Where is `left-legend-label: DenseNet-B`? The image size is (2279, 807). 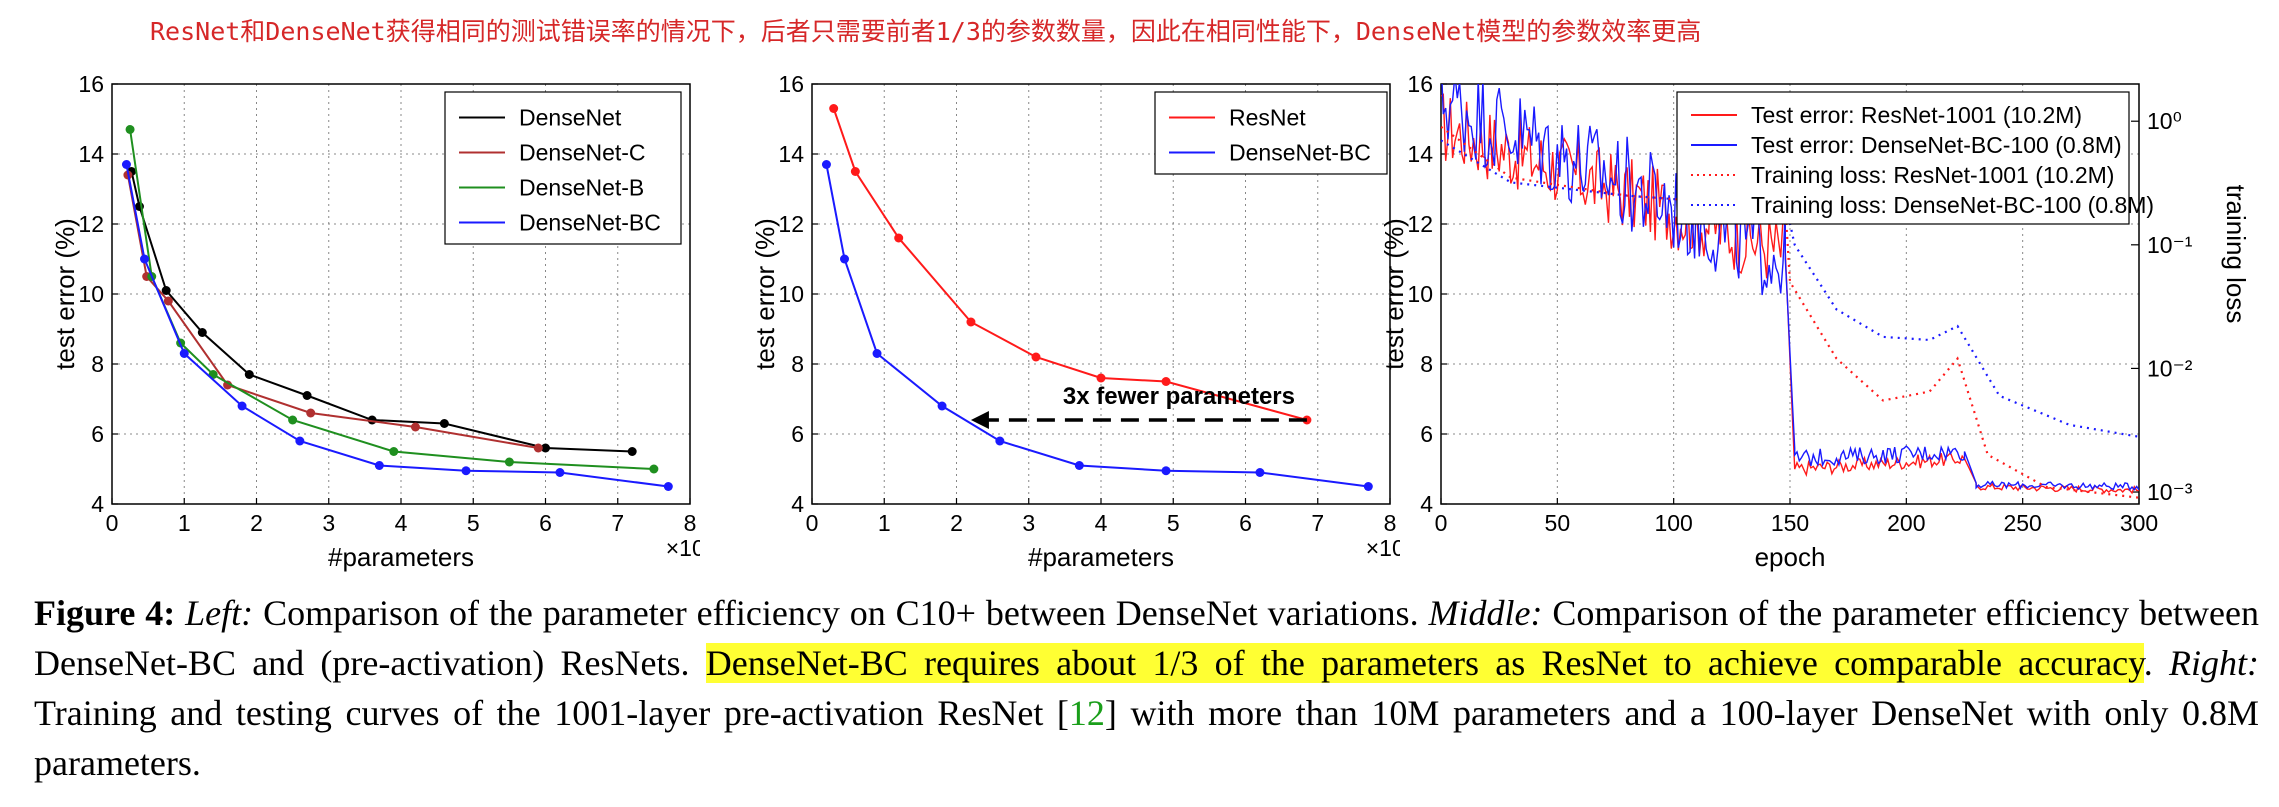
left-legend-label: DenseNet-B is located at coordinates (581, 188).